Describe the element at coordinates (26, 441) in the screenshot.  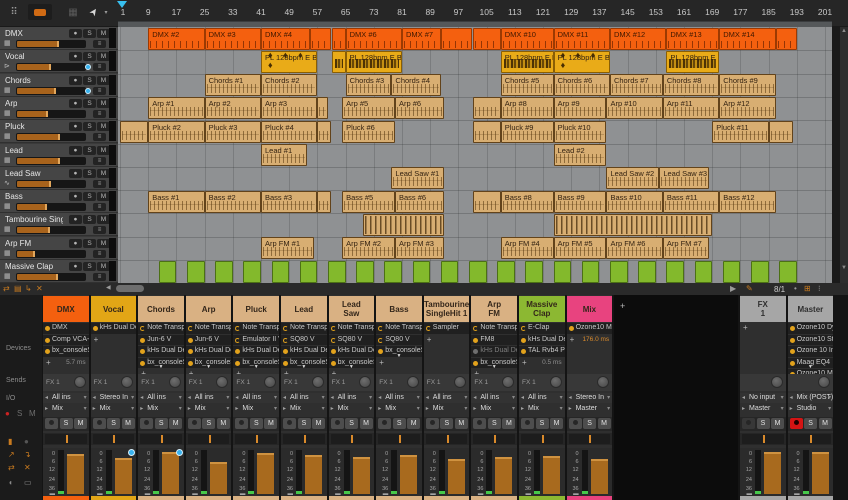
I see `meter-mode-icon: ●` at that location.